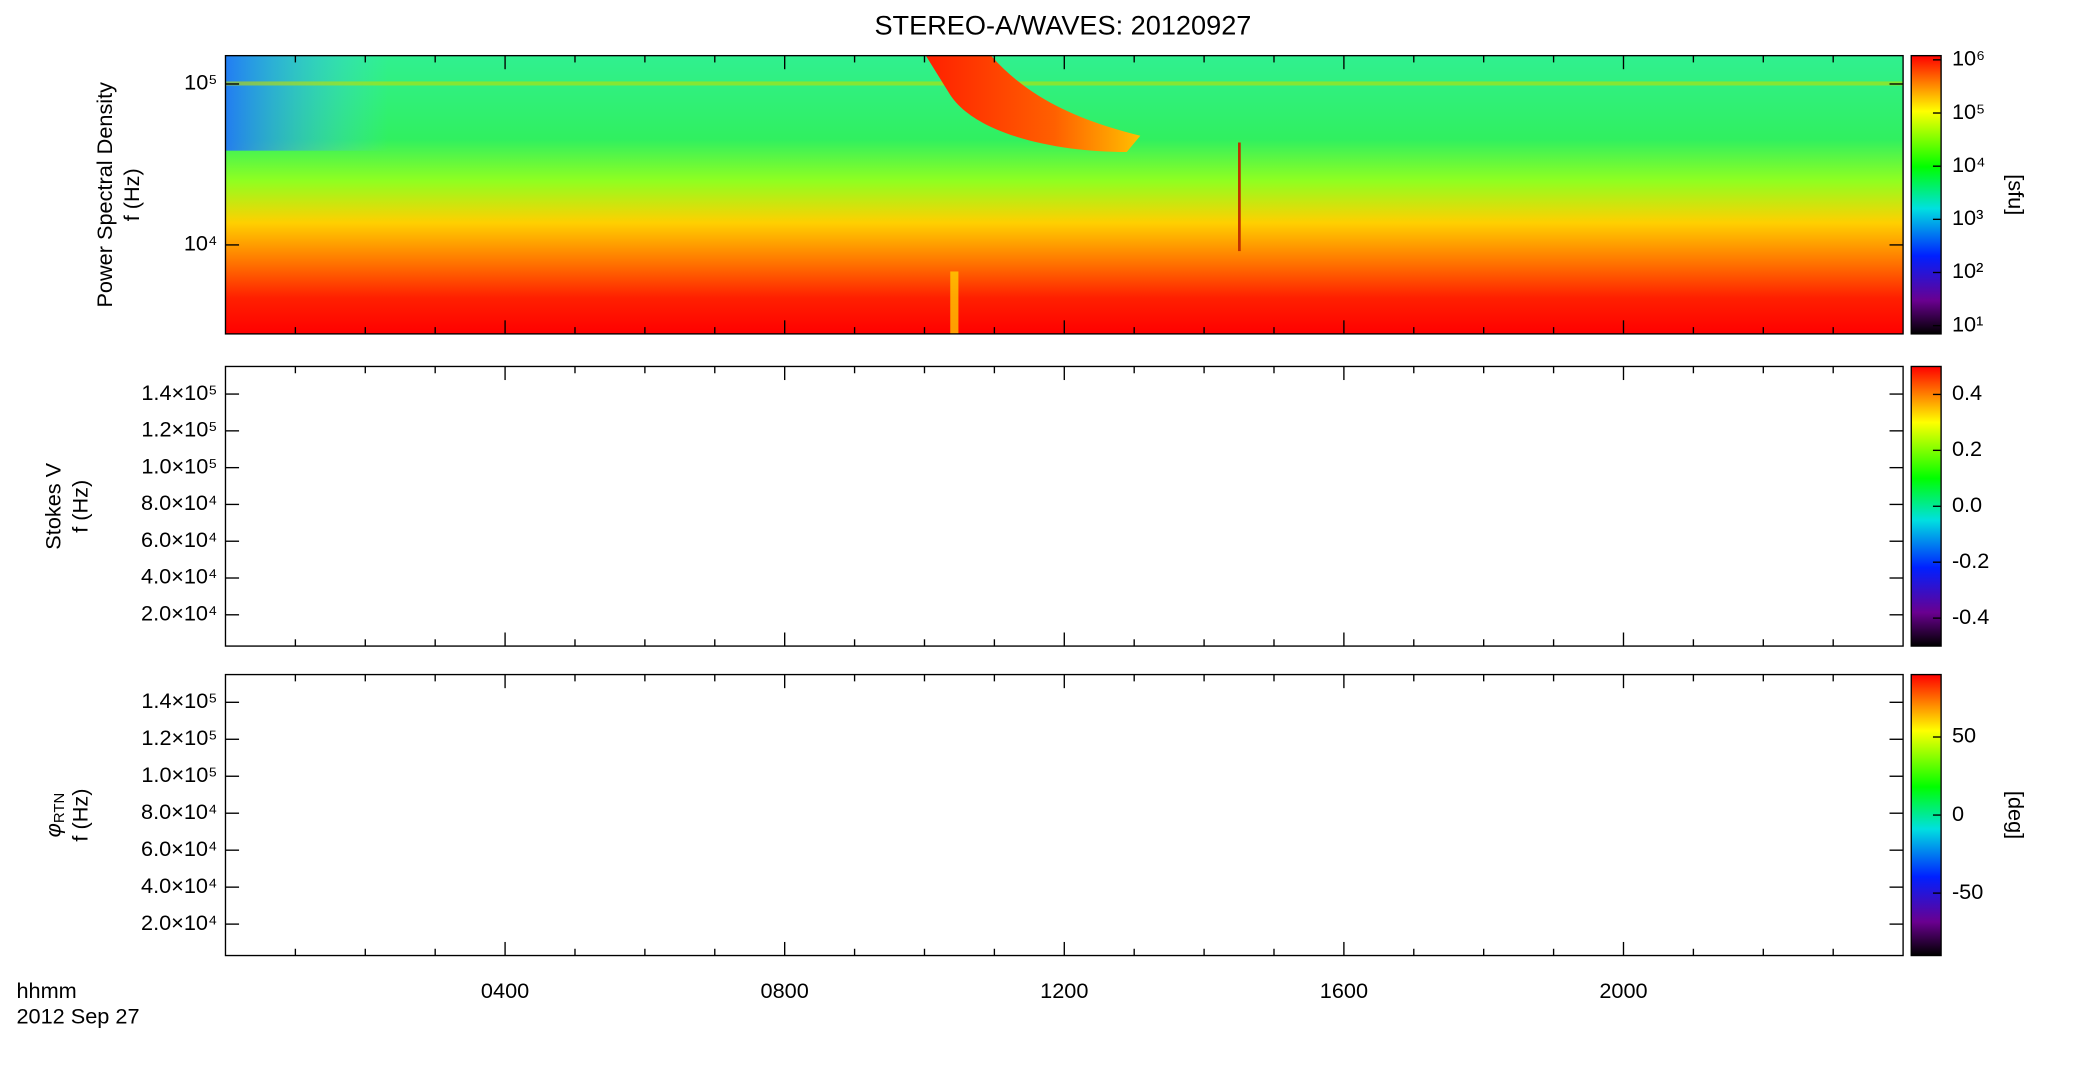 This screenshot has height=1080, width=2096. What do you see at coordinates (1970, 560) in the screenshot?
I see `colorbar-tick-label: -0.2` at bounding box center [1970, 560].